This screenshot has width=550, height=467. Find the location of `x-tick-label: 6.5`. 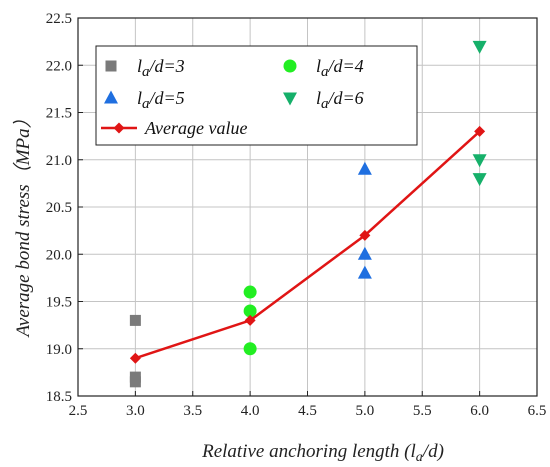

x-tick-label: 6.5 is located at coordinates (537, 411).